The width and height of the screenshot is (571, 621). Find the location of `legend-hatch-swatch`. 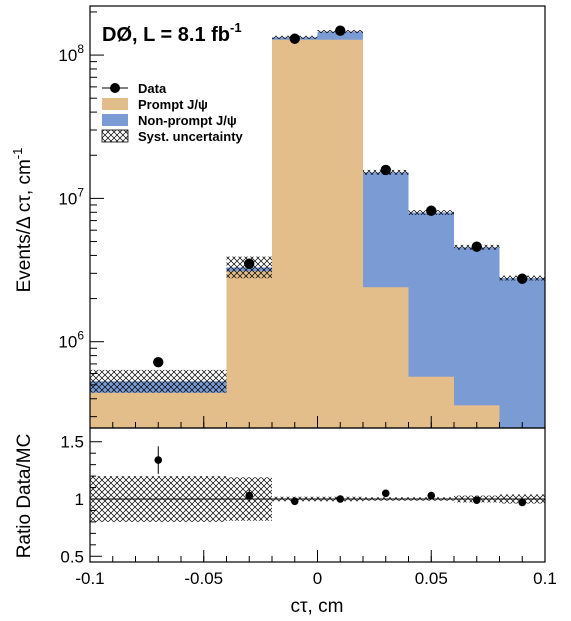

legend-hatch-swatch is located at coordinates (115, 136).